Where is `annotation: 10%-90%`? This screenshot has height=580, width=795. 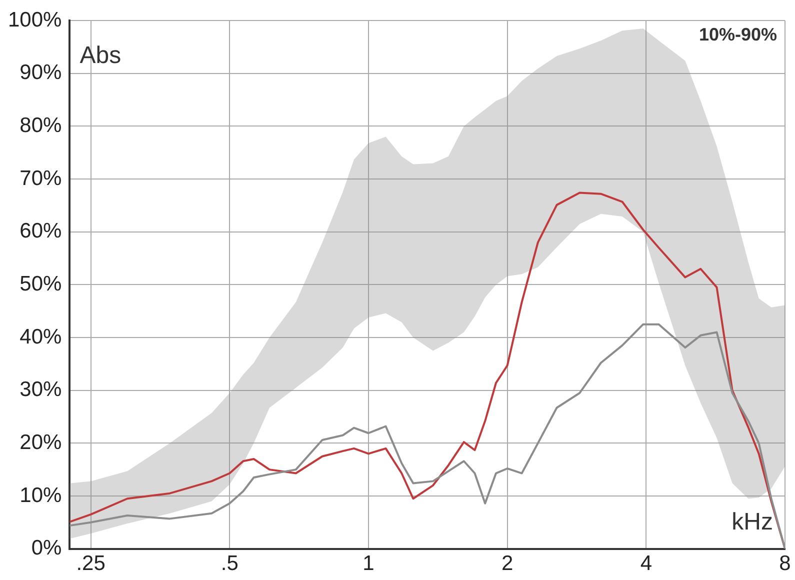
annotation: 10%-90% is located at coordinates (737, 34).